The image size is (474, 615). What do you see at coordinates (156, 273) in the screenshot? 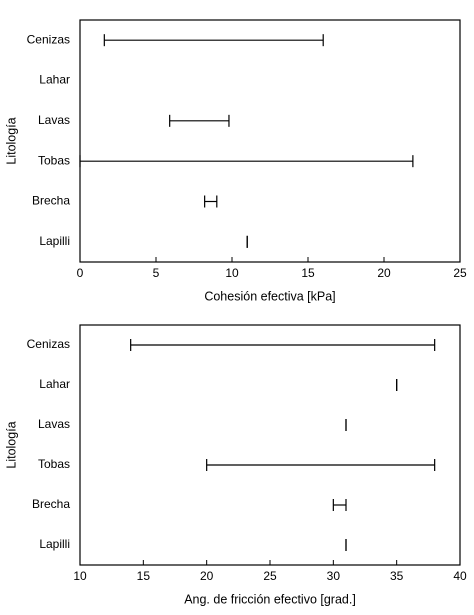
I see `x-tick-label: 5` at bounding box center [156, 273].